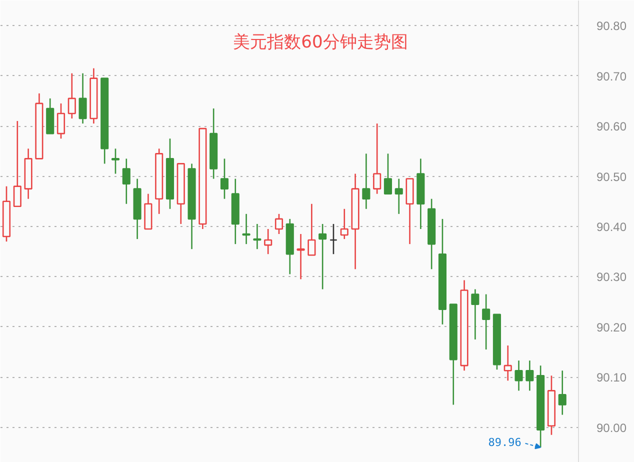 This screenshot has height=462, width=634. I want to click on y-tick-label: 90.00, so click(611, 427).